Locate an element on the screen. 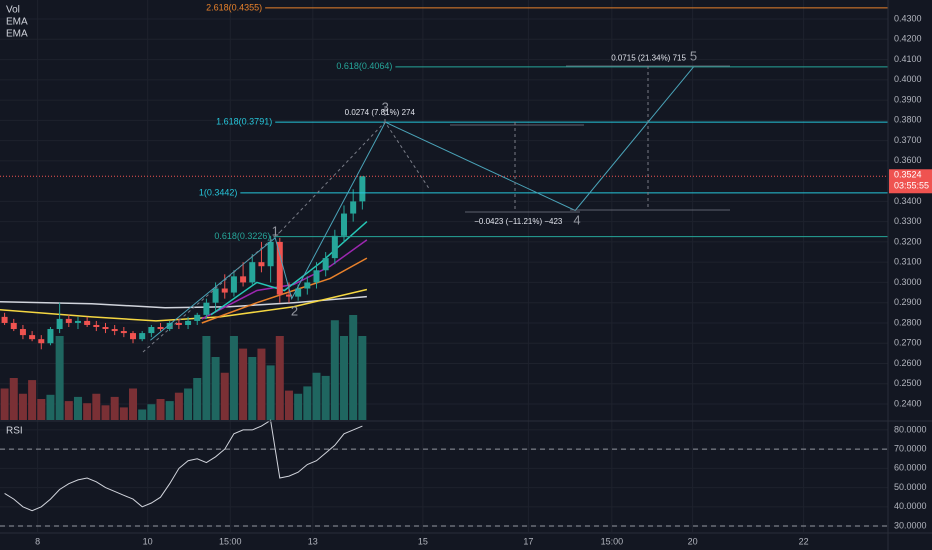 The height and width of the screenshot is (550, 932). wave-label: 5 is located at coordinates (693, 55).